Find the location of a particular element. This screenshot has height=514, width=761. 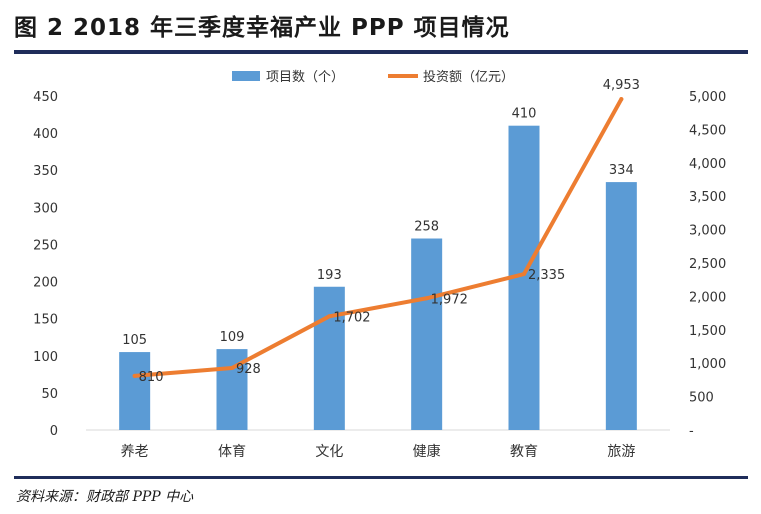

x-category-label: 教育 is located at coordinates (524, 452).